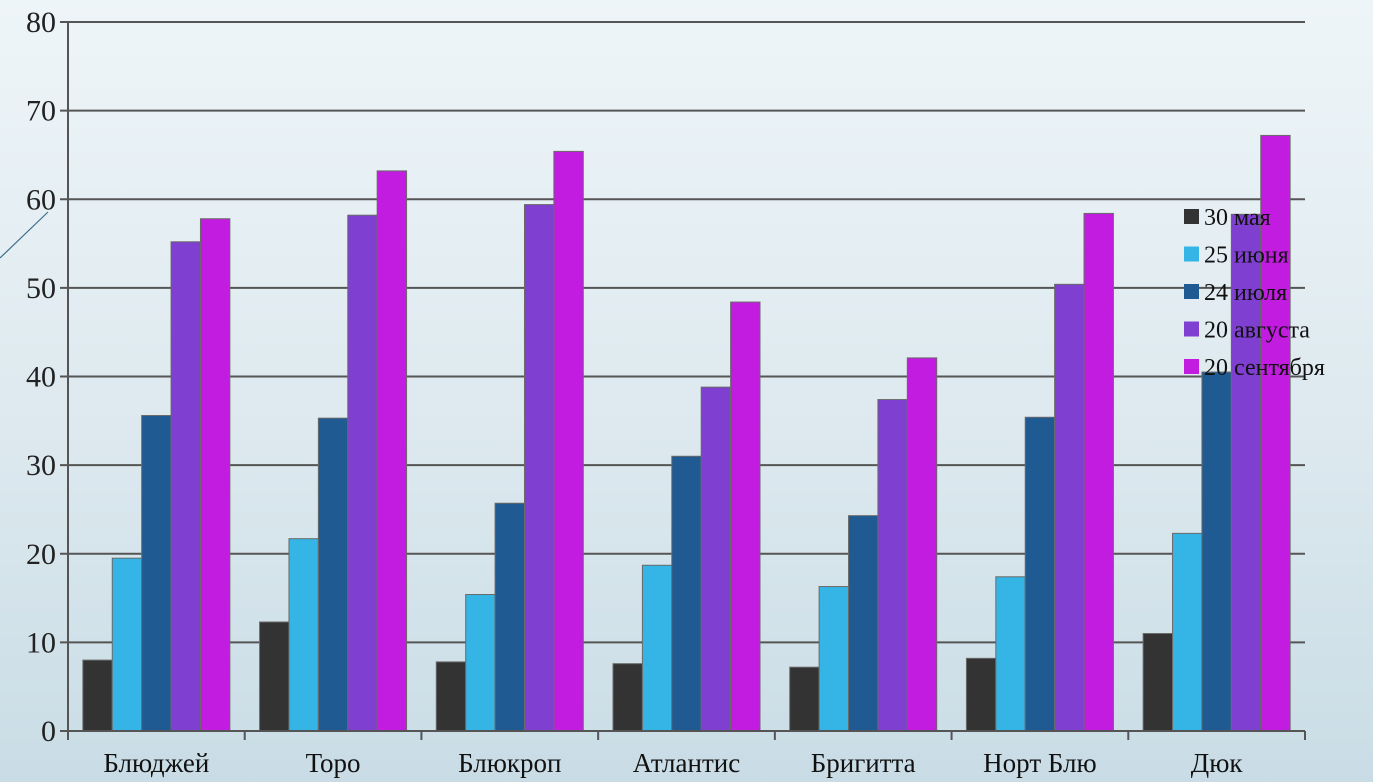 This screenshot has height=782, width=1373. What do you see at coordinates (41, 22) in the screenshot?
I see `y-tick-label: 80` at bounding box center [41, 22].